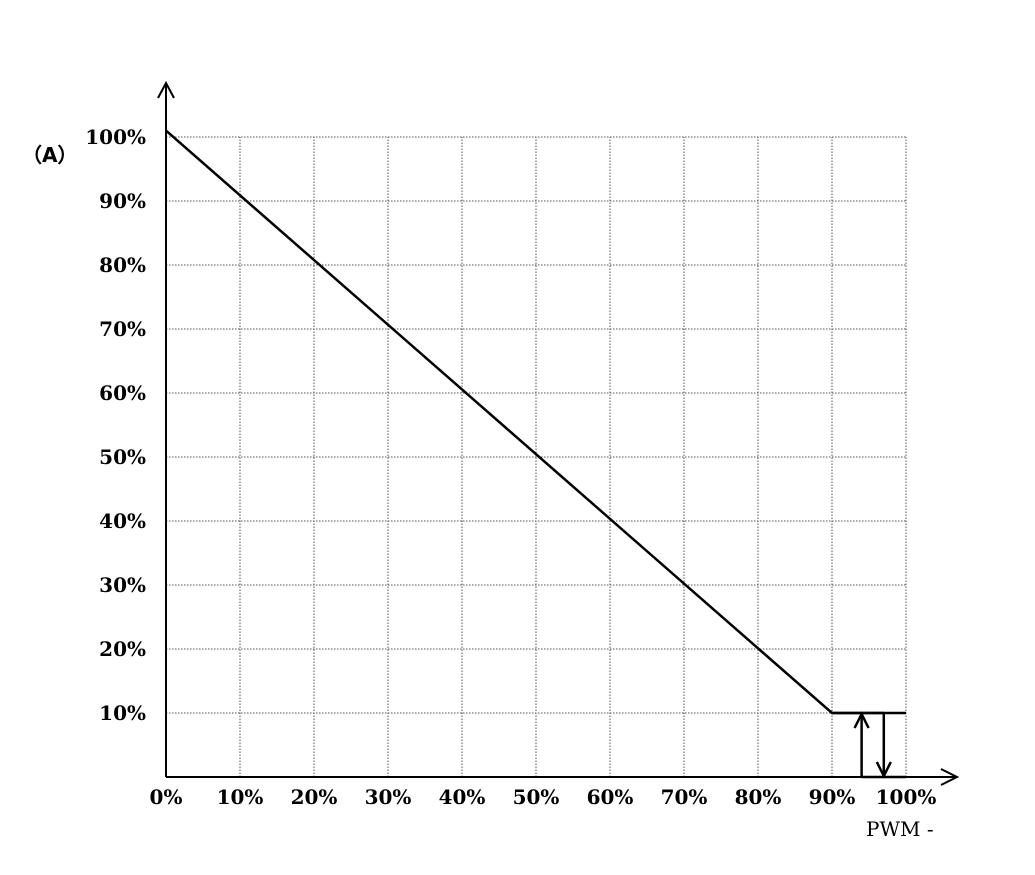 Image resolution: width=1035 pixels, height=875 pixels. I want to click on x-tick-labels: 0% 10% 20% 30% 40% 50% 60% 70% 80% 90% 100%, so click(543, 797).